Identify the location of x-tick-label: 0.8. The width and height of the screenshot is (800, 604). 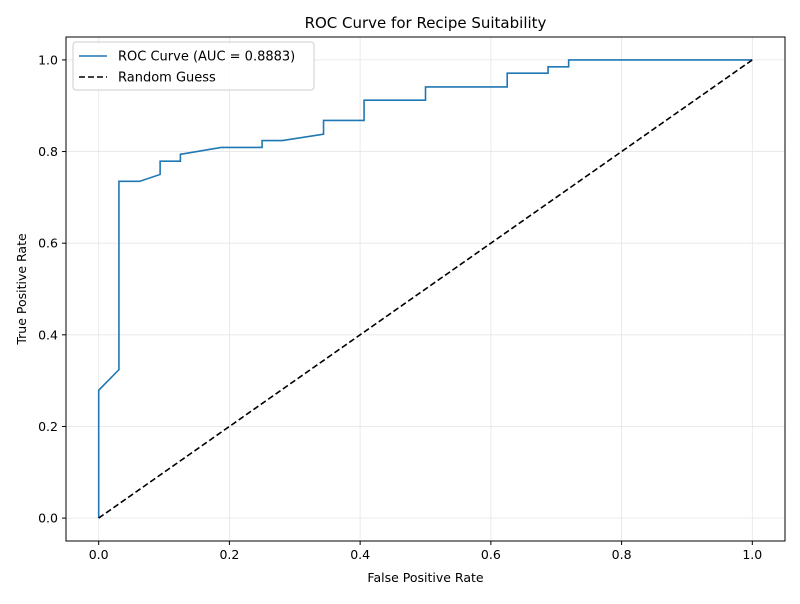
(622, 554).